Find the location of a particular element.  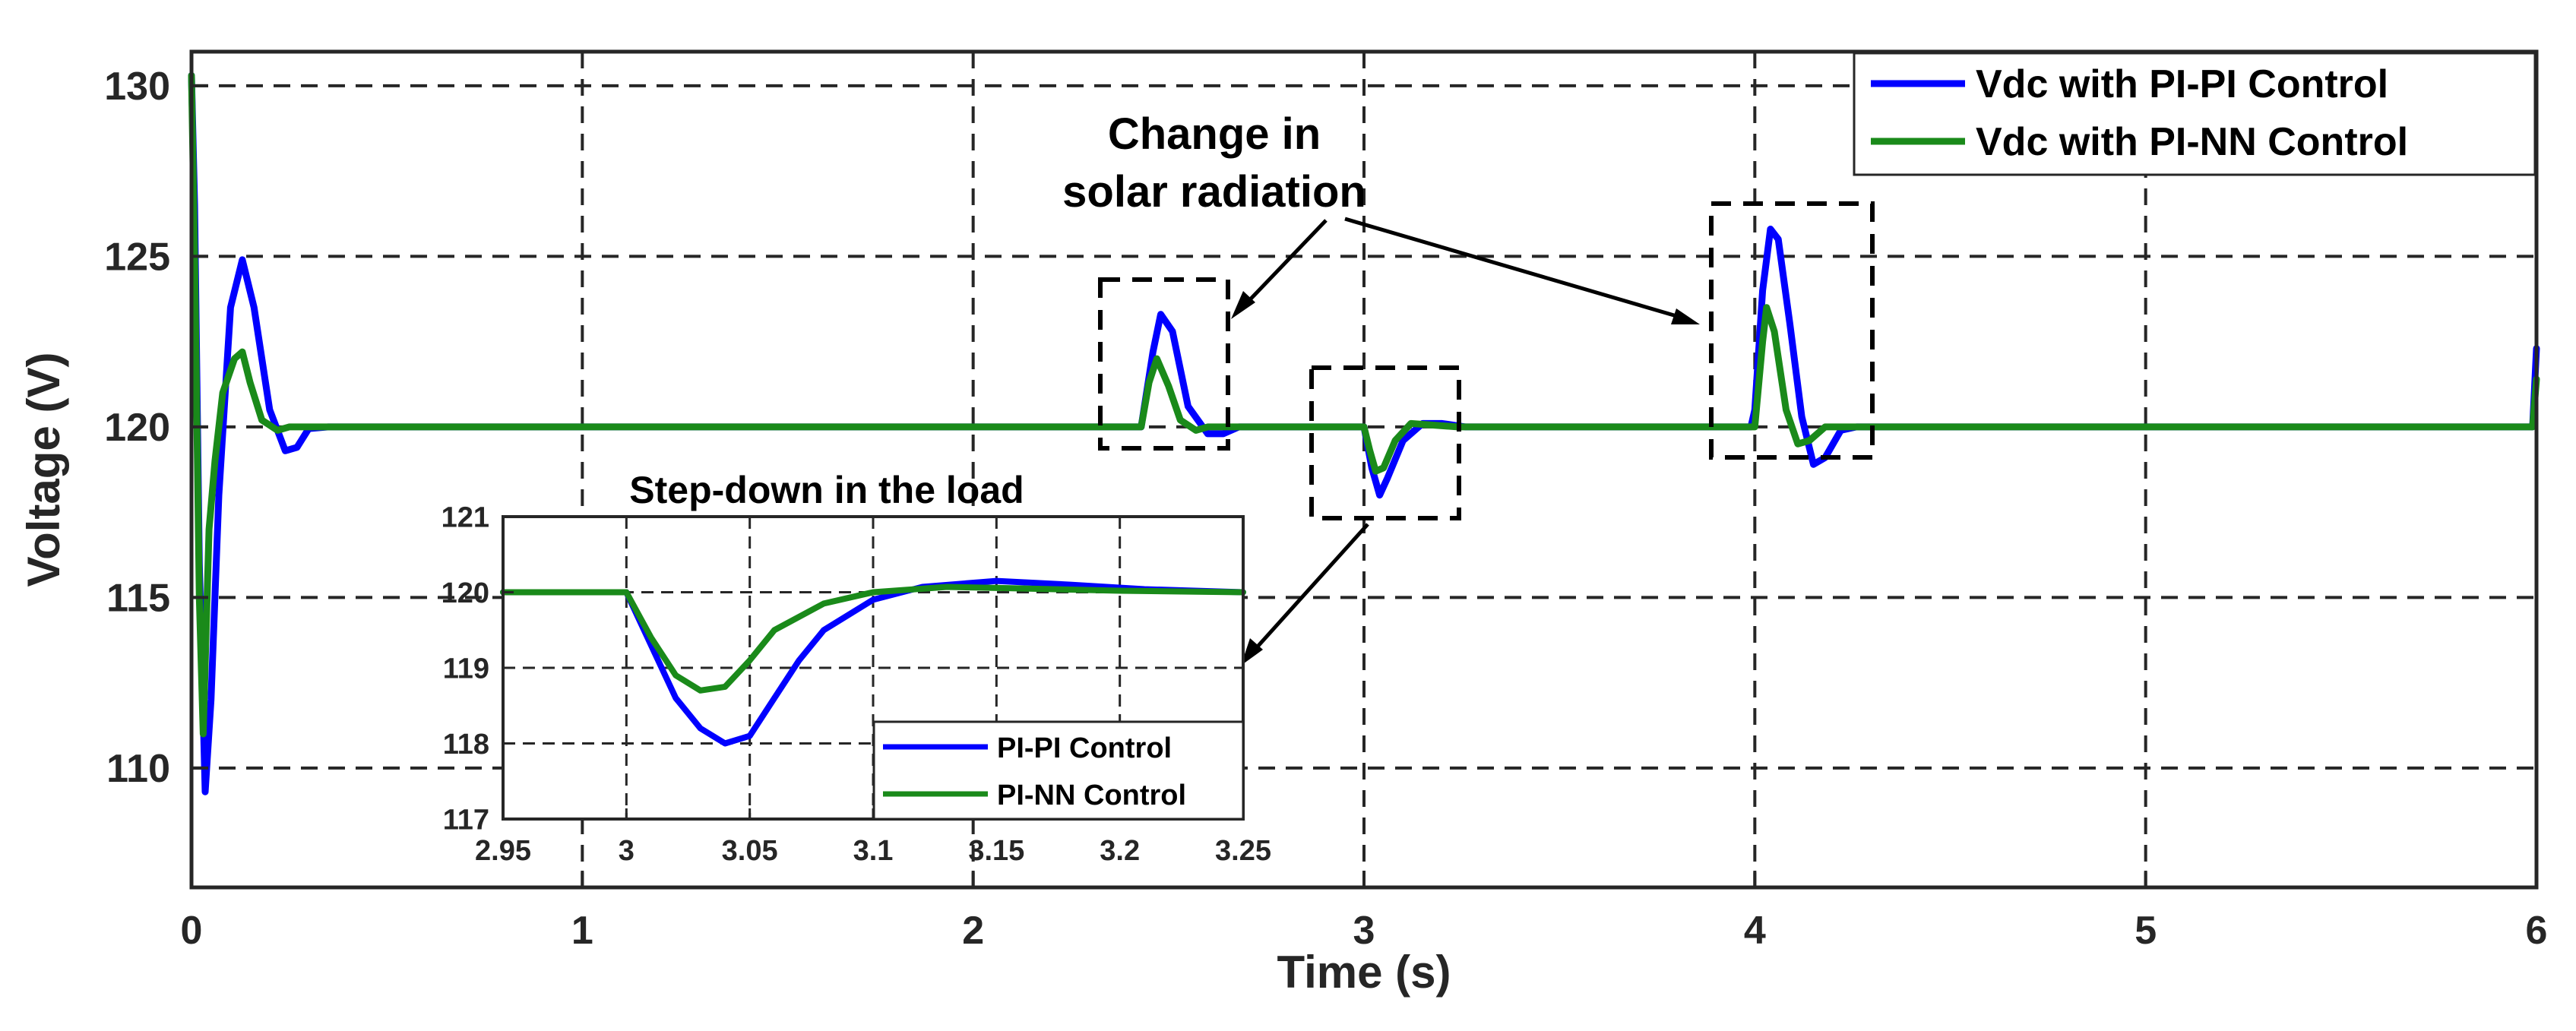

inset-legend-label-pipi: PI-PI Control is located at coordinates (1084, 748).